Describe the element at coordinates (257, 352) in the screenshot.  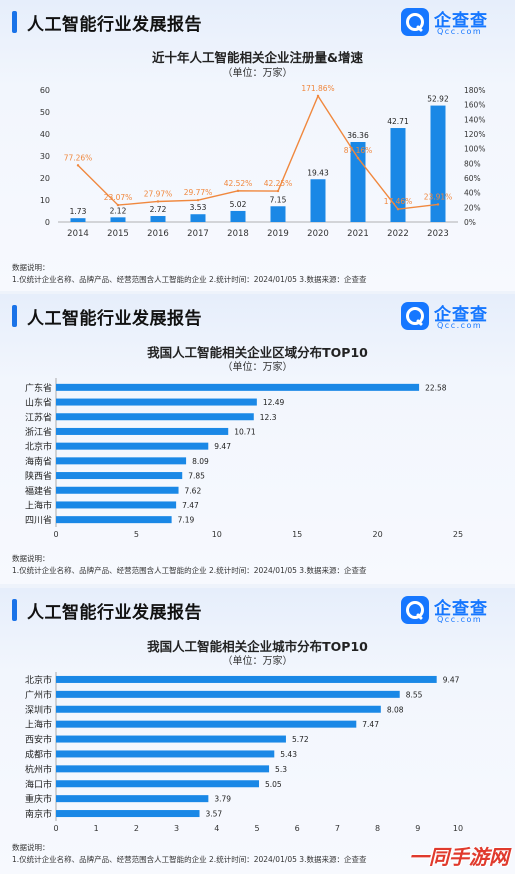
I see `chart-title: 我国人工智能相关企业区域分布TOP10` at that location.